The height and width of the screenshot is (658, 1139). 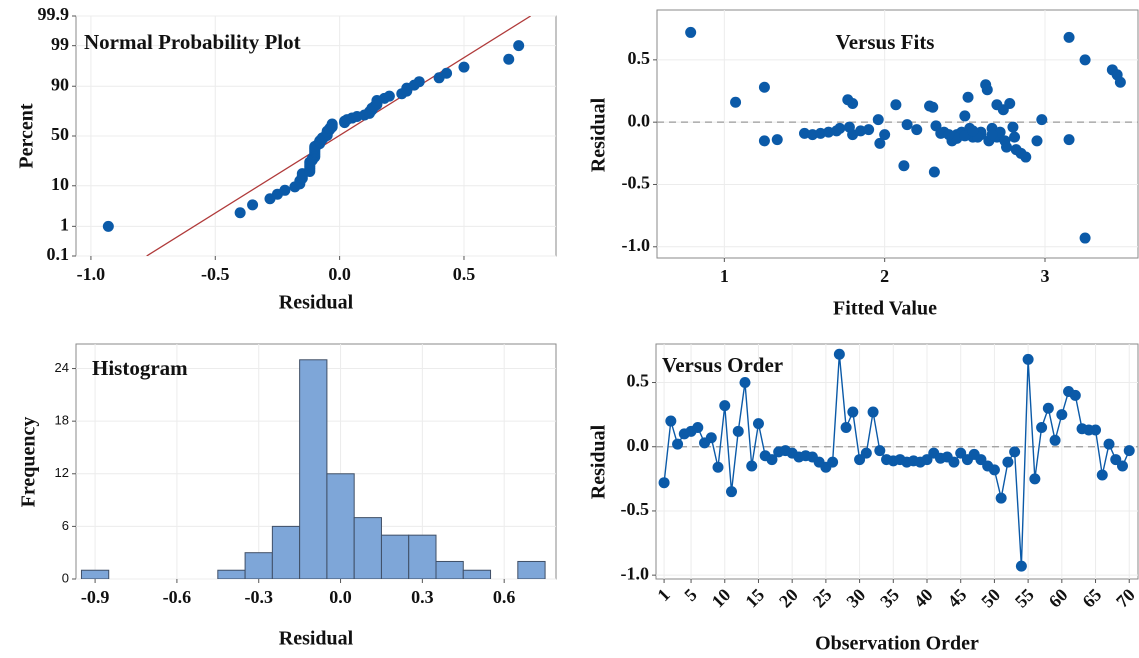 I want to click on panel-title: Versus Fits, so click(x=885, y=42).